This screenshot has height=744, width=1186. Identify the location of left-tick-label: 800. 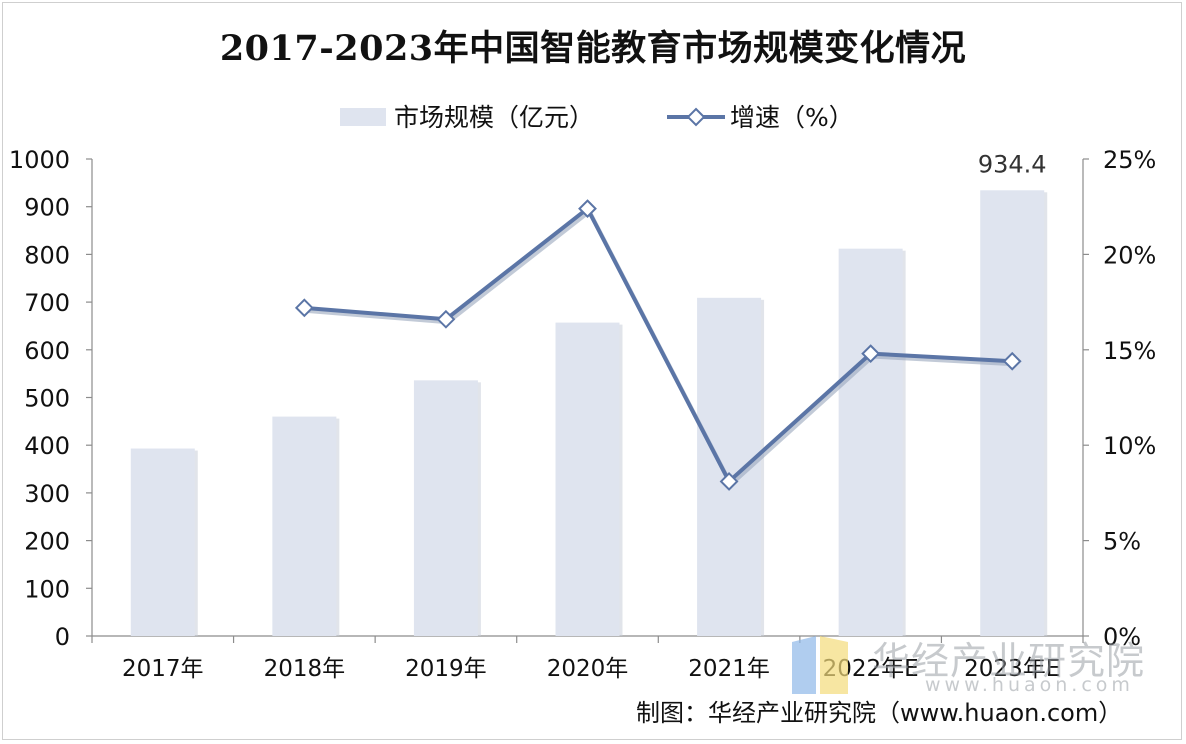
(47, 255).